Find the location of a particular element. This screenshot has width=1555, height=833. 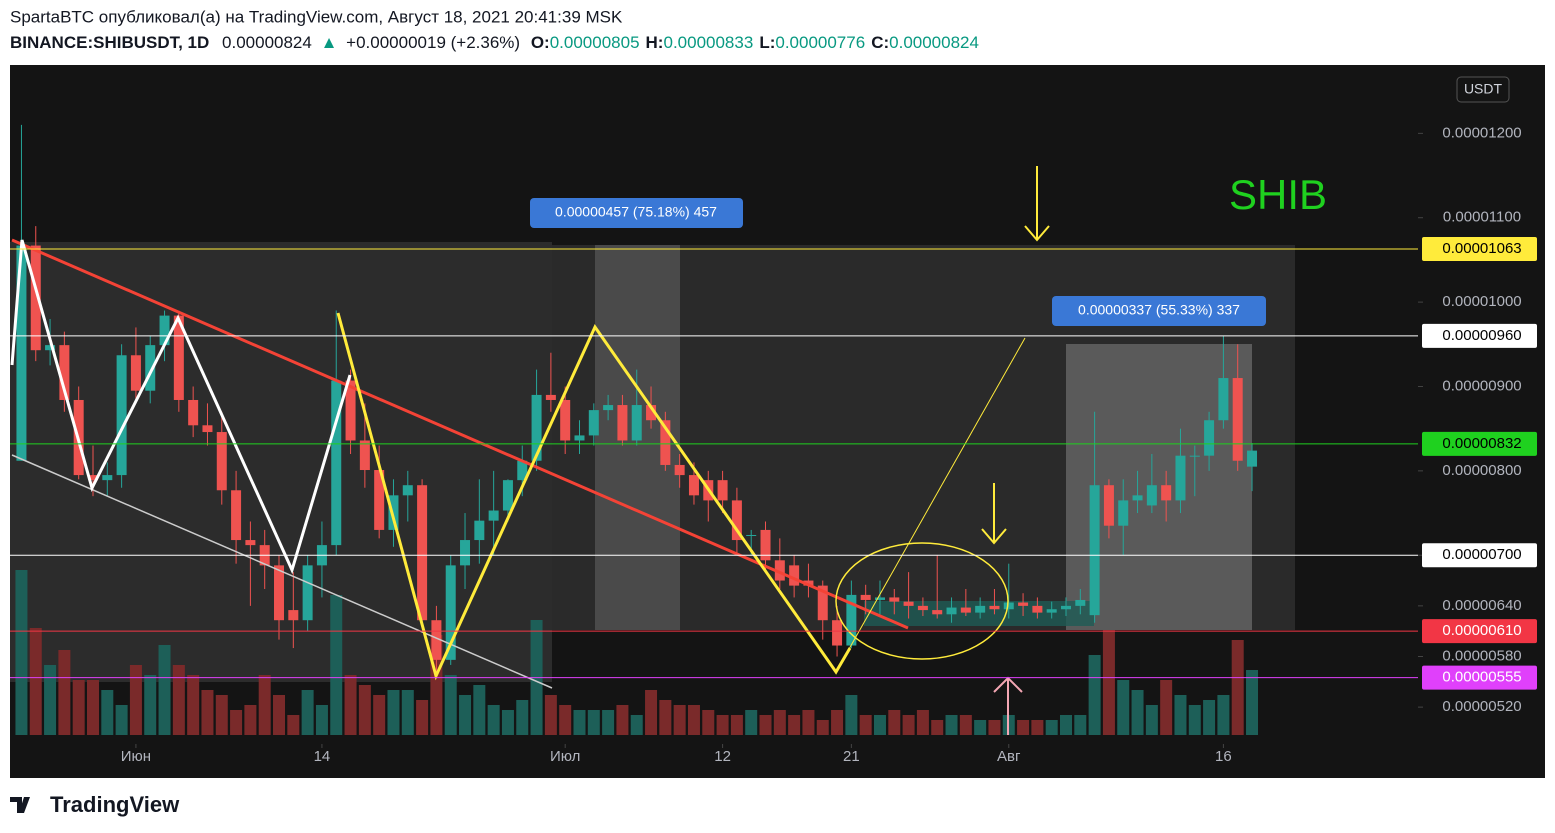

logo: TradingView is located at coordinates (95, 804).